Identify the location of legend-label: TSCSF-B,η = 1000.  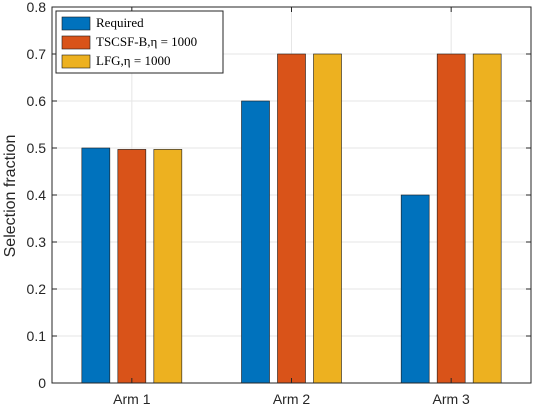
(146, 41).